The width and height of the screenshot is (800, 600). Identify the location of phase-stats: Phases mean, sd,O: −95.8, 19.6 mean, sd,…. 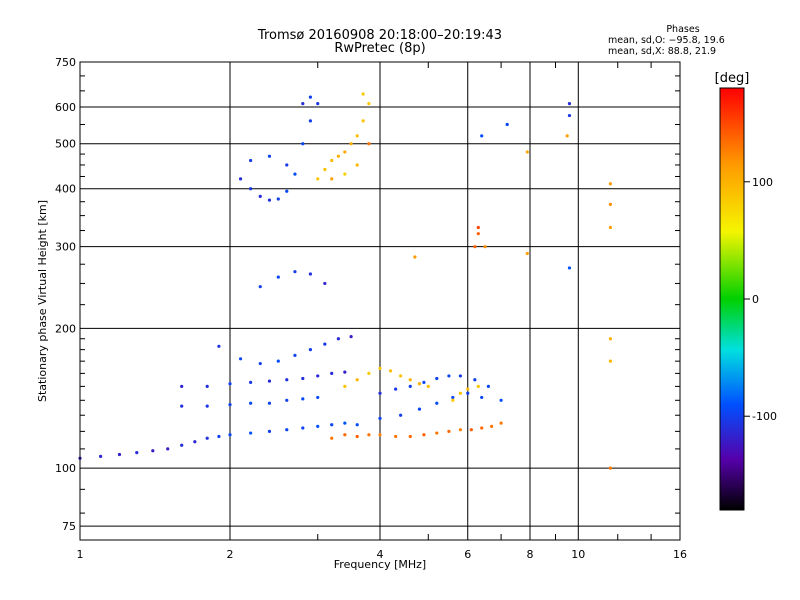
(683, 40).